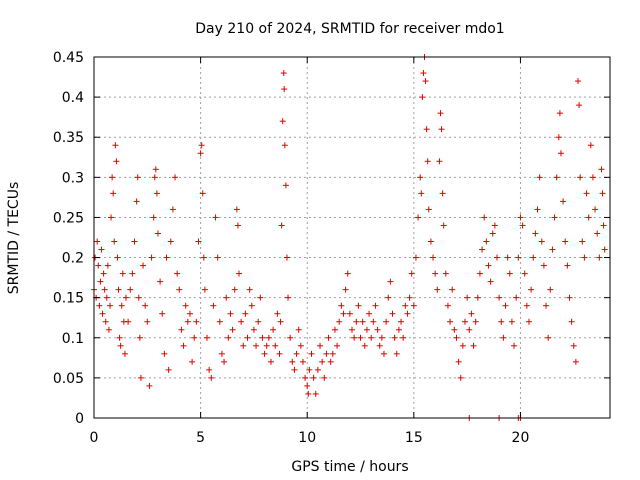 The image size is (640, 480). What do you see at coordinates (14, 238) in the screenshot?
I see `y-axis-label: SRMTID / TECUs` at bounding box center [14, 238].